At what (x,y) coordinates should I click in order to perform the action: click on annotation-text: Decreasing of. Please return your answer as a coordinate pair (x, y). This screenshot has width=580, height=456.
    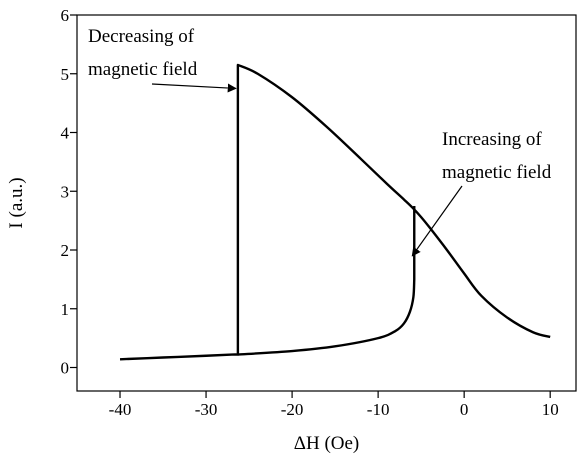
    Looking at the image, I should click on (141, 36).